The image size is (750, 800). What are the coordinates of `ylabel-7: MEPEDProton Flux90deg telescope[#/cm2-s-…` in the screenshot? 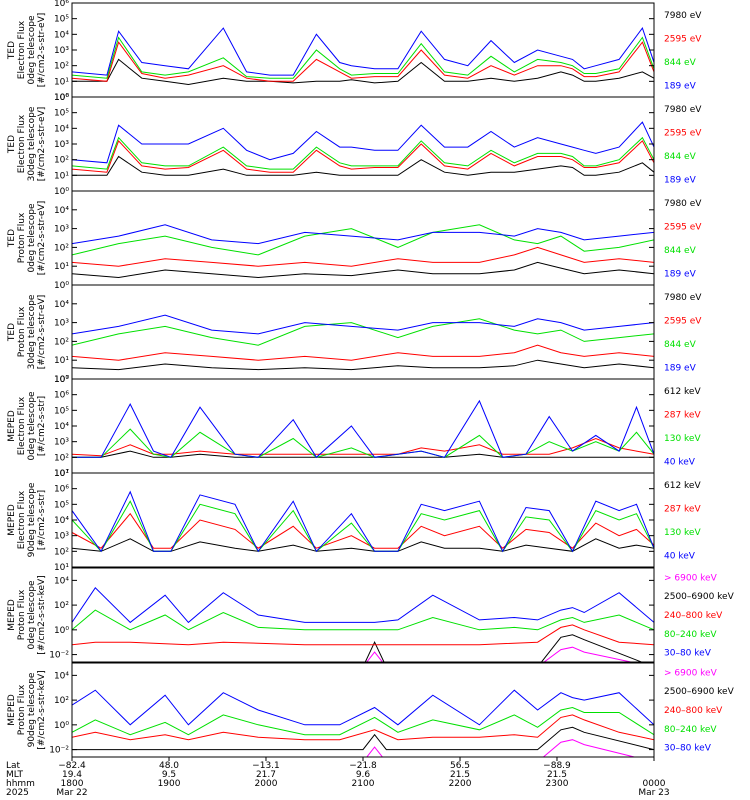 It's located at (27, 709).